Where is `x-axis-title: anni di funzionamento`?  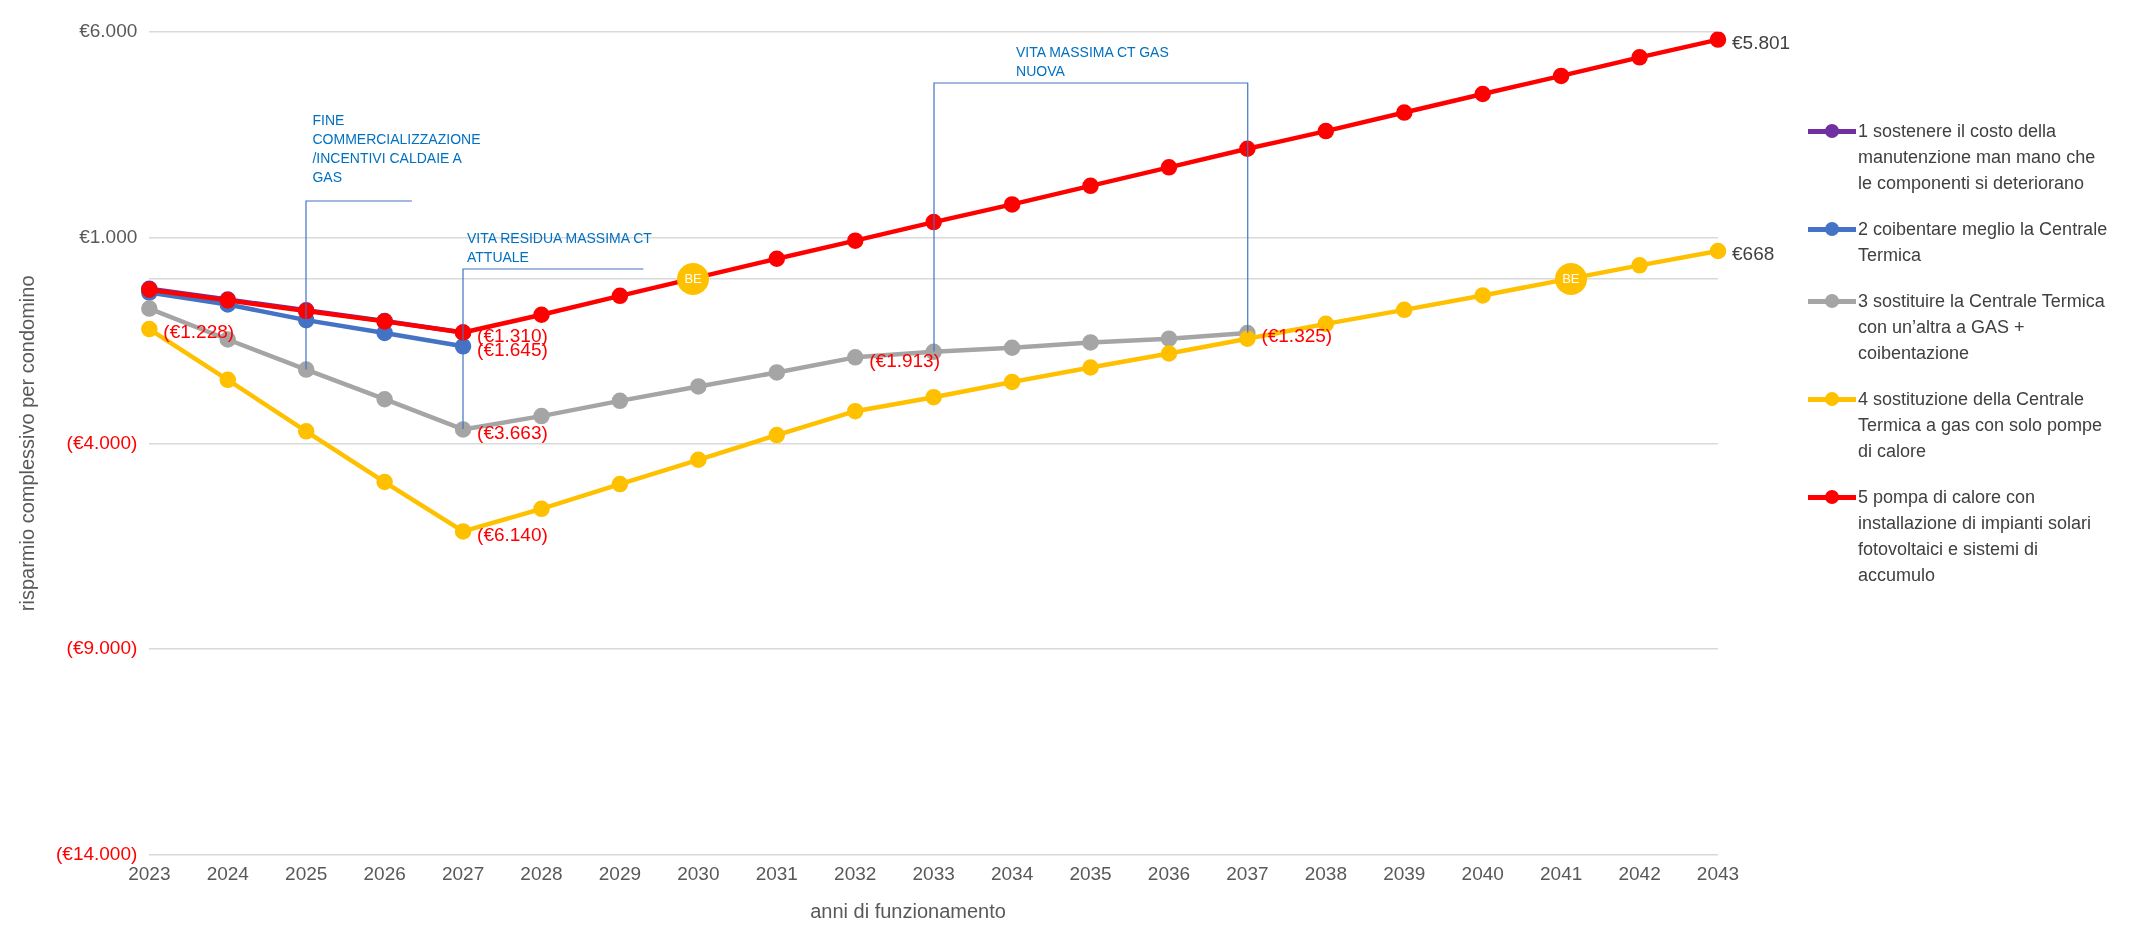 x-axis-title: anni di funzionamento is located at coordinates (908, 911).